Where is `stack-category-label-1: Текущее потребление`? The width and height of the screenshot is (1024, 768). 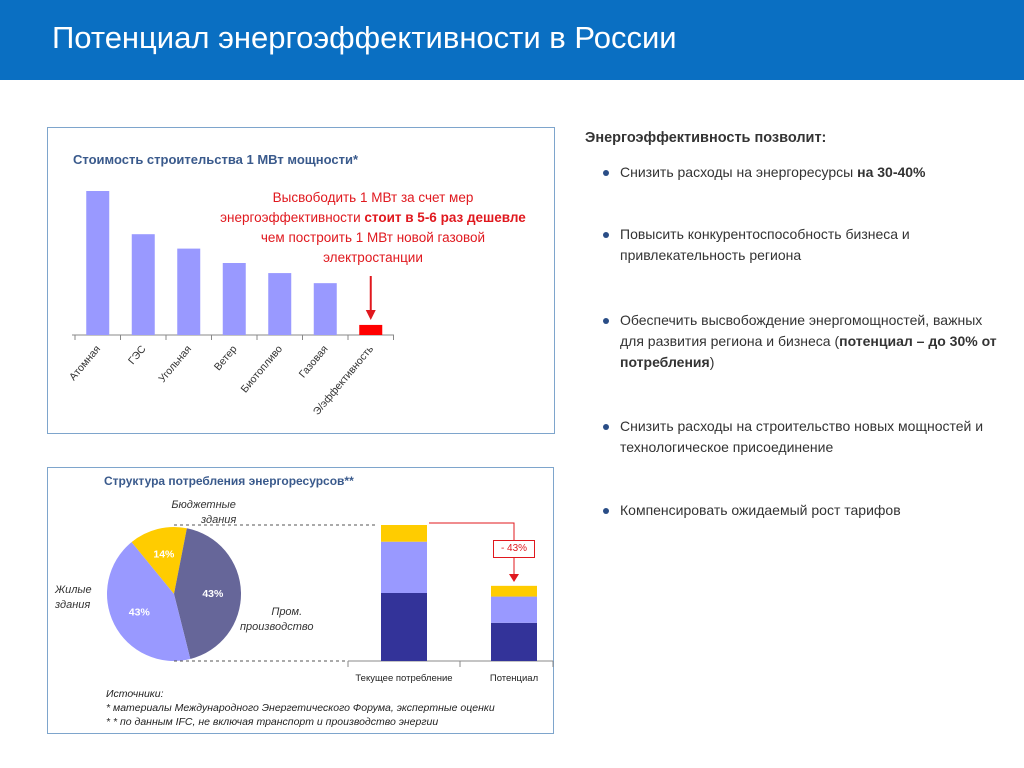
stack-category-label-1: Текущее потребление is located at coordinates (403, 678).